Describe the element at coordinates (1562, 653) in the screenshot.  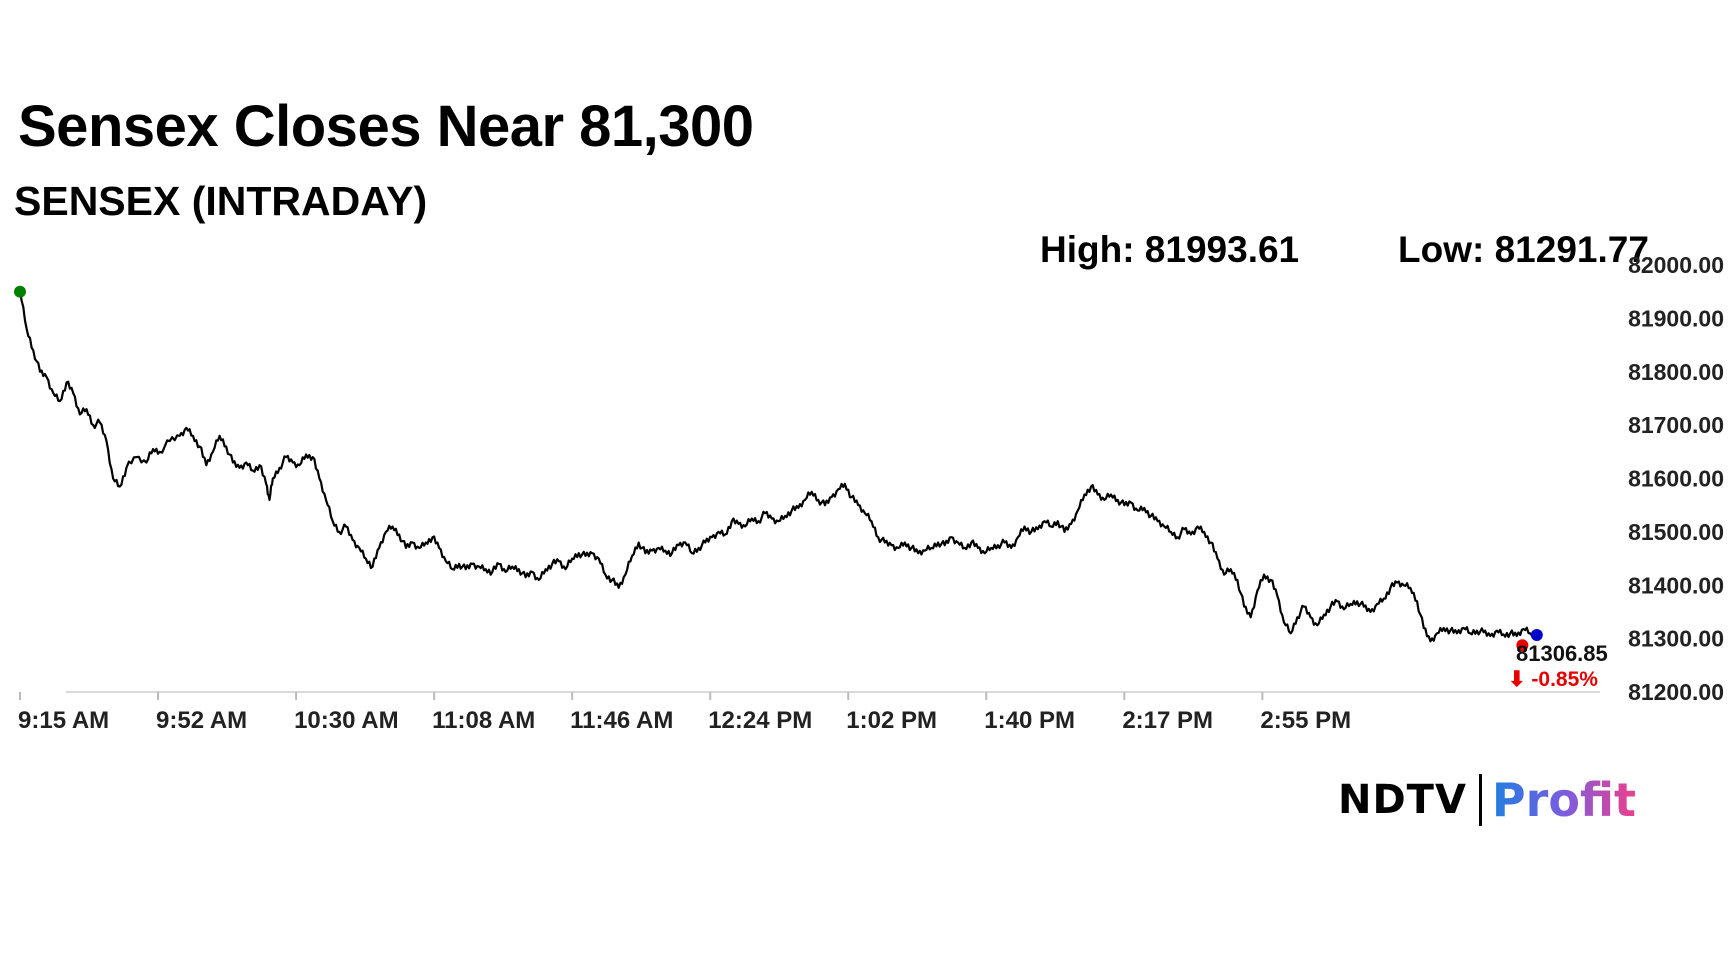
I see `last-value-label: 81306.85` at that location.